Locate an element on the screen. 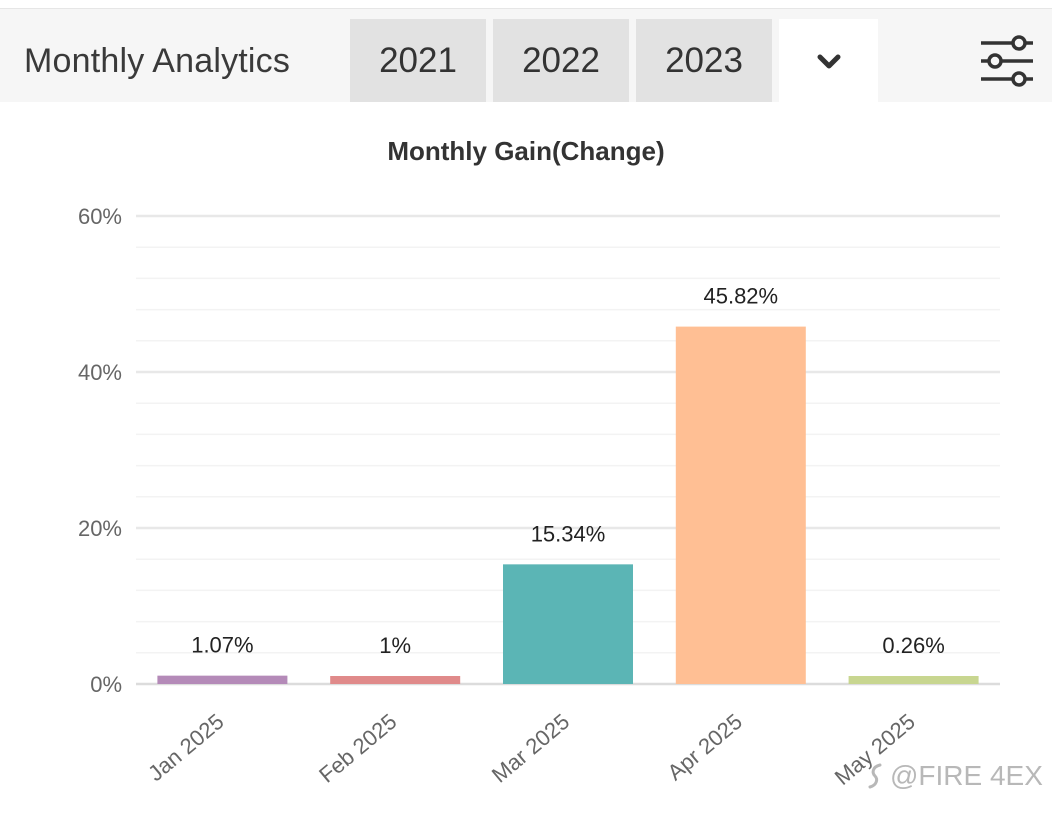 The height and width of the screenshot is (827, 1052). brand-logo-icon is located at coordinates (875, 776).